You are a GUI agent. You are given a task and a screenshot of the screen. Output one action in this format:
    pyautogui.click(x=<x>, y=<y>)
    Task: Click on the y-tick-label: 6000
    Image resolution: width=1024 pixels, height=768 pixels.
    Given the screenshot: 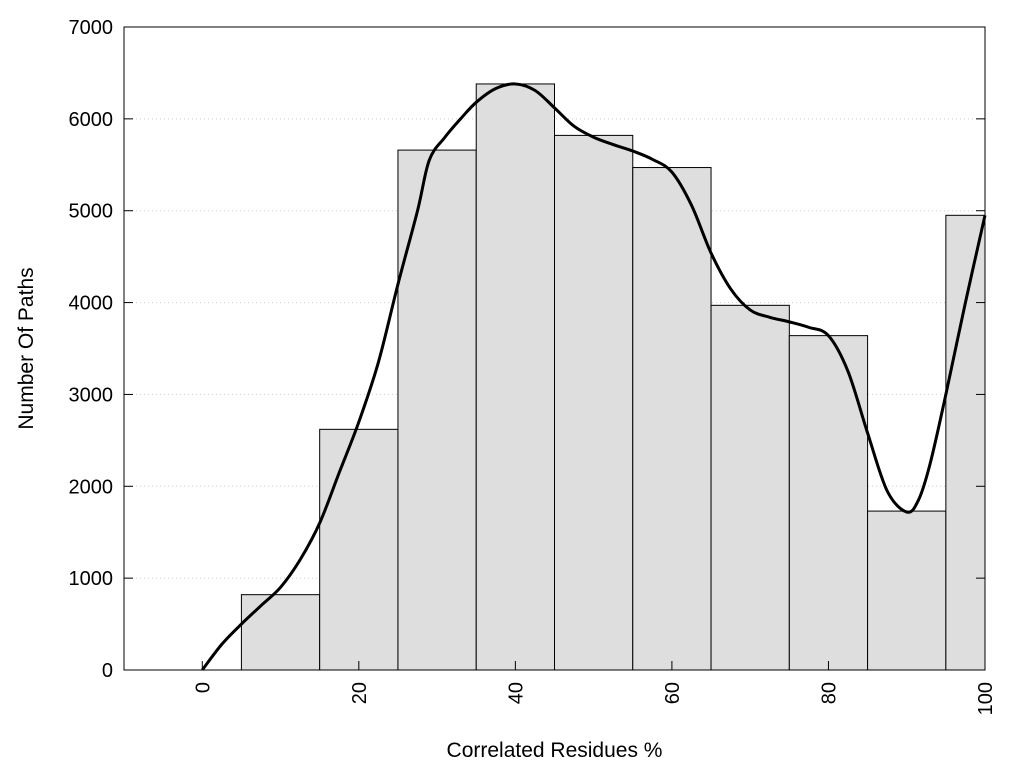 What is the action you would take?
    pyautogui.click(x=91, y=120)
    